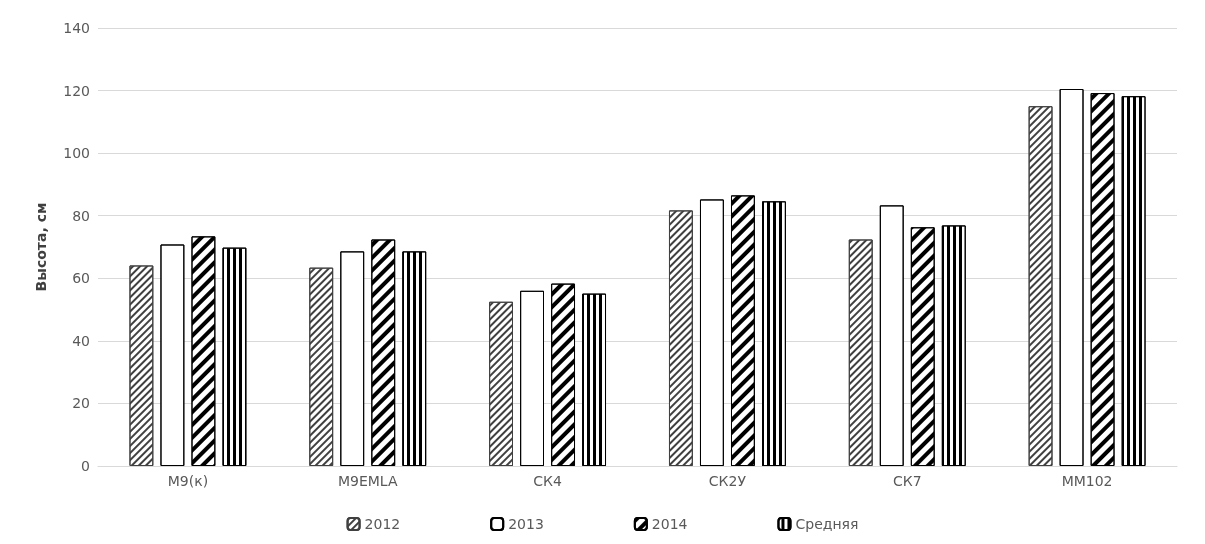 This screenshot has height=544, width=1205. What do you see at coordinates (85, 466) in the screenshot?
I see `y-tick-label: 0` at bounding box center [85, 466].